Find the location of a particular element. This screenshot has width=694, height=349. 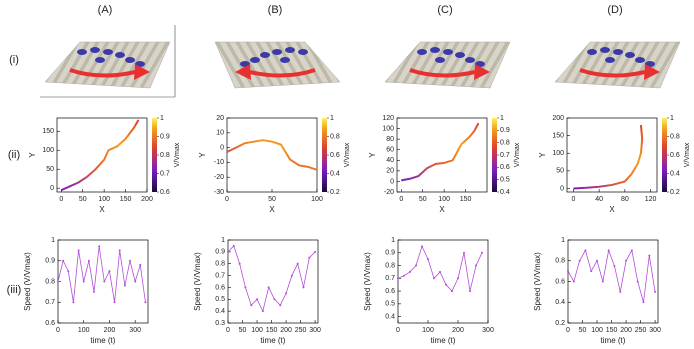

x-axis-label: time (t) is located at coordinates (273, 340).